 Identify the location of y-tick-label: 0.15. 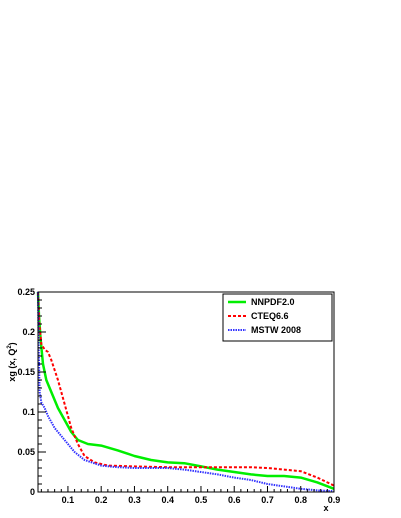
(26, 372).